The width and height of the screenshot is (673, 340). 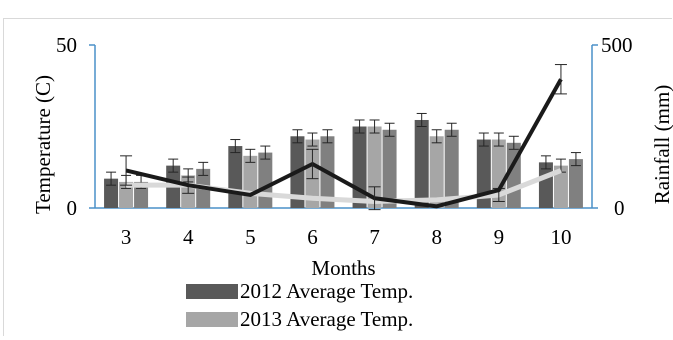 I want to click on frame-top-border, so click(x=337, y=18).